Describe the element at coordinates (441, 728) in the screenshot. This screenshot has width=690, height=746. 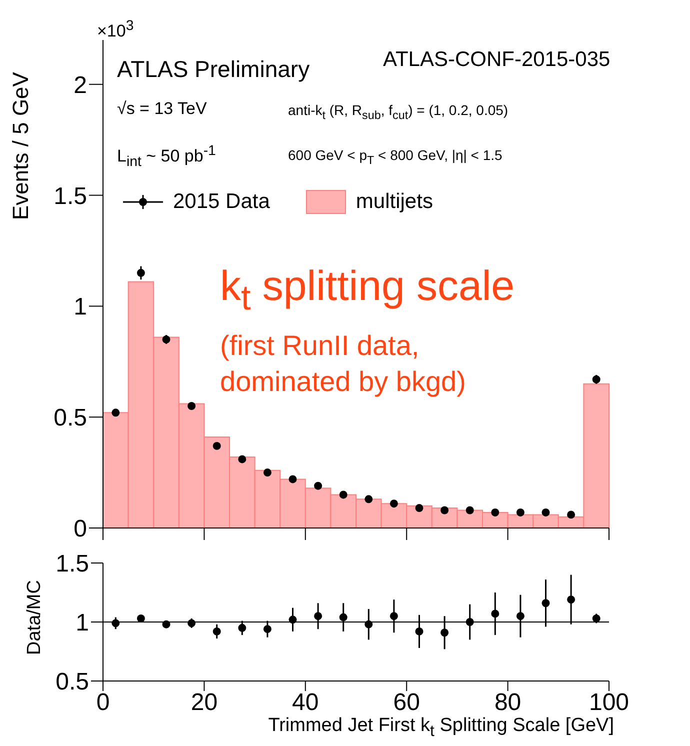
I see `x-axis-title: Trimmed Jet First k$_{t}$ Splitting Scale [GeV]` at that location.